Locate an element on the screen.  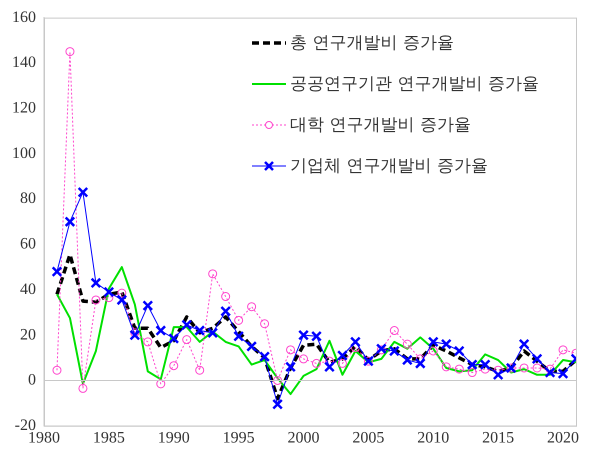
x-tick-label: 1995 is located at coordinates (238, 438).